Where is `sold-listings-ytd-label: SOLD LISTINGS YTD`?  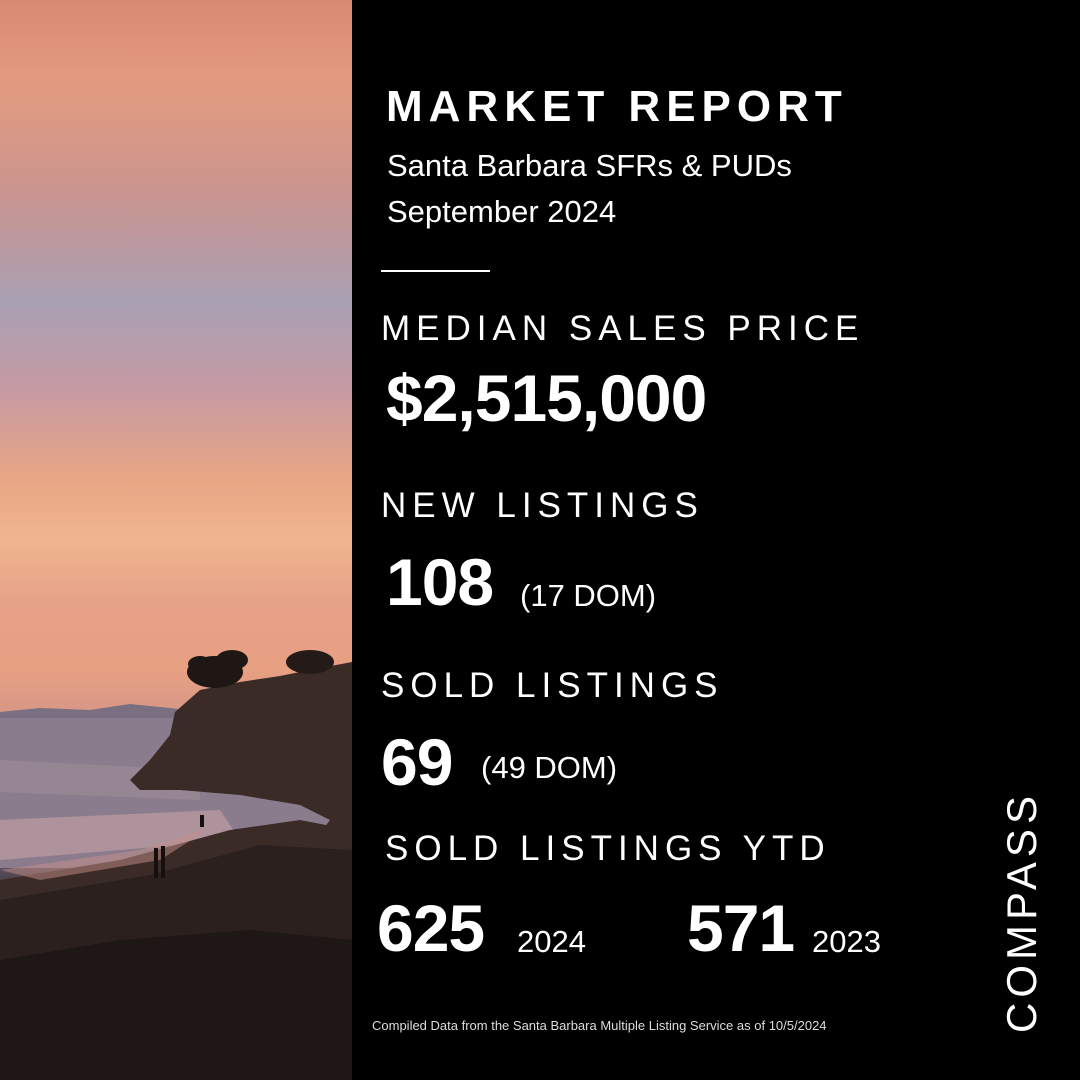
sold-listings-ytd-label: SOLD LISTINGS YTD is located at coordinates (608, 848).